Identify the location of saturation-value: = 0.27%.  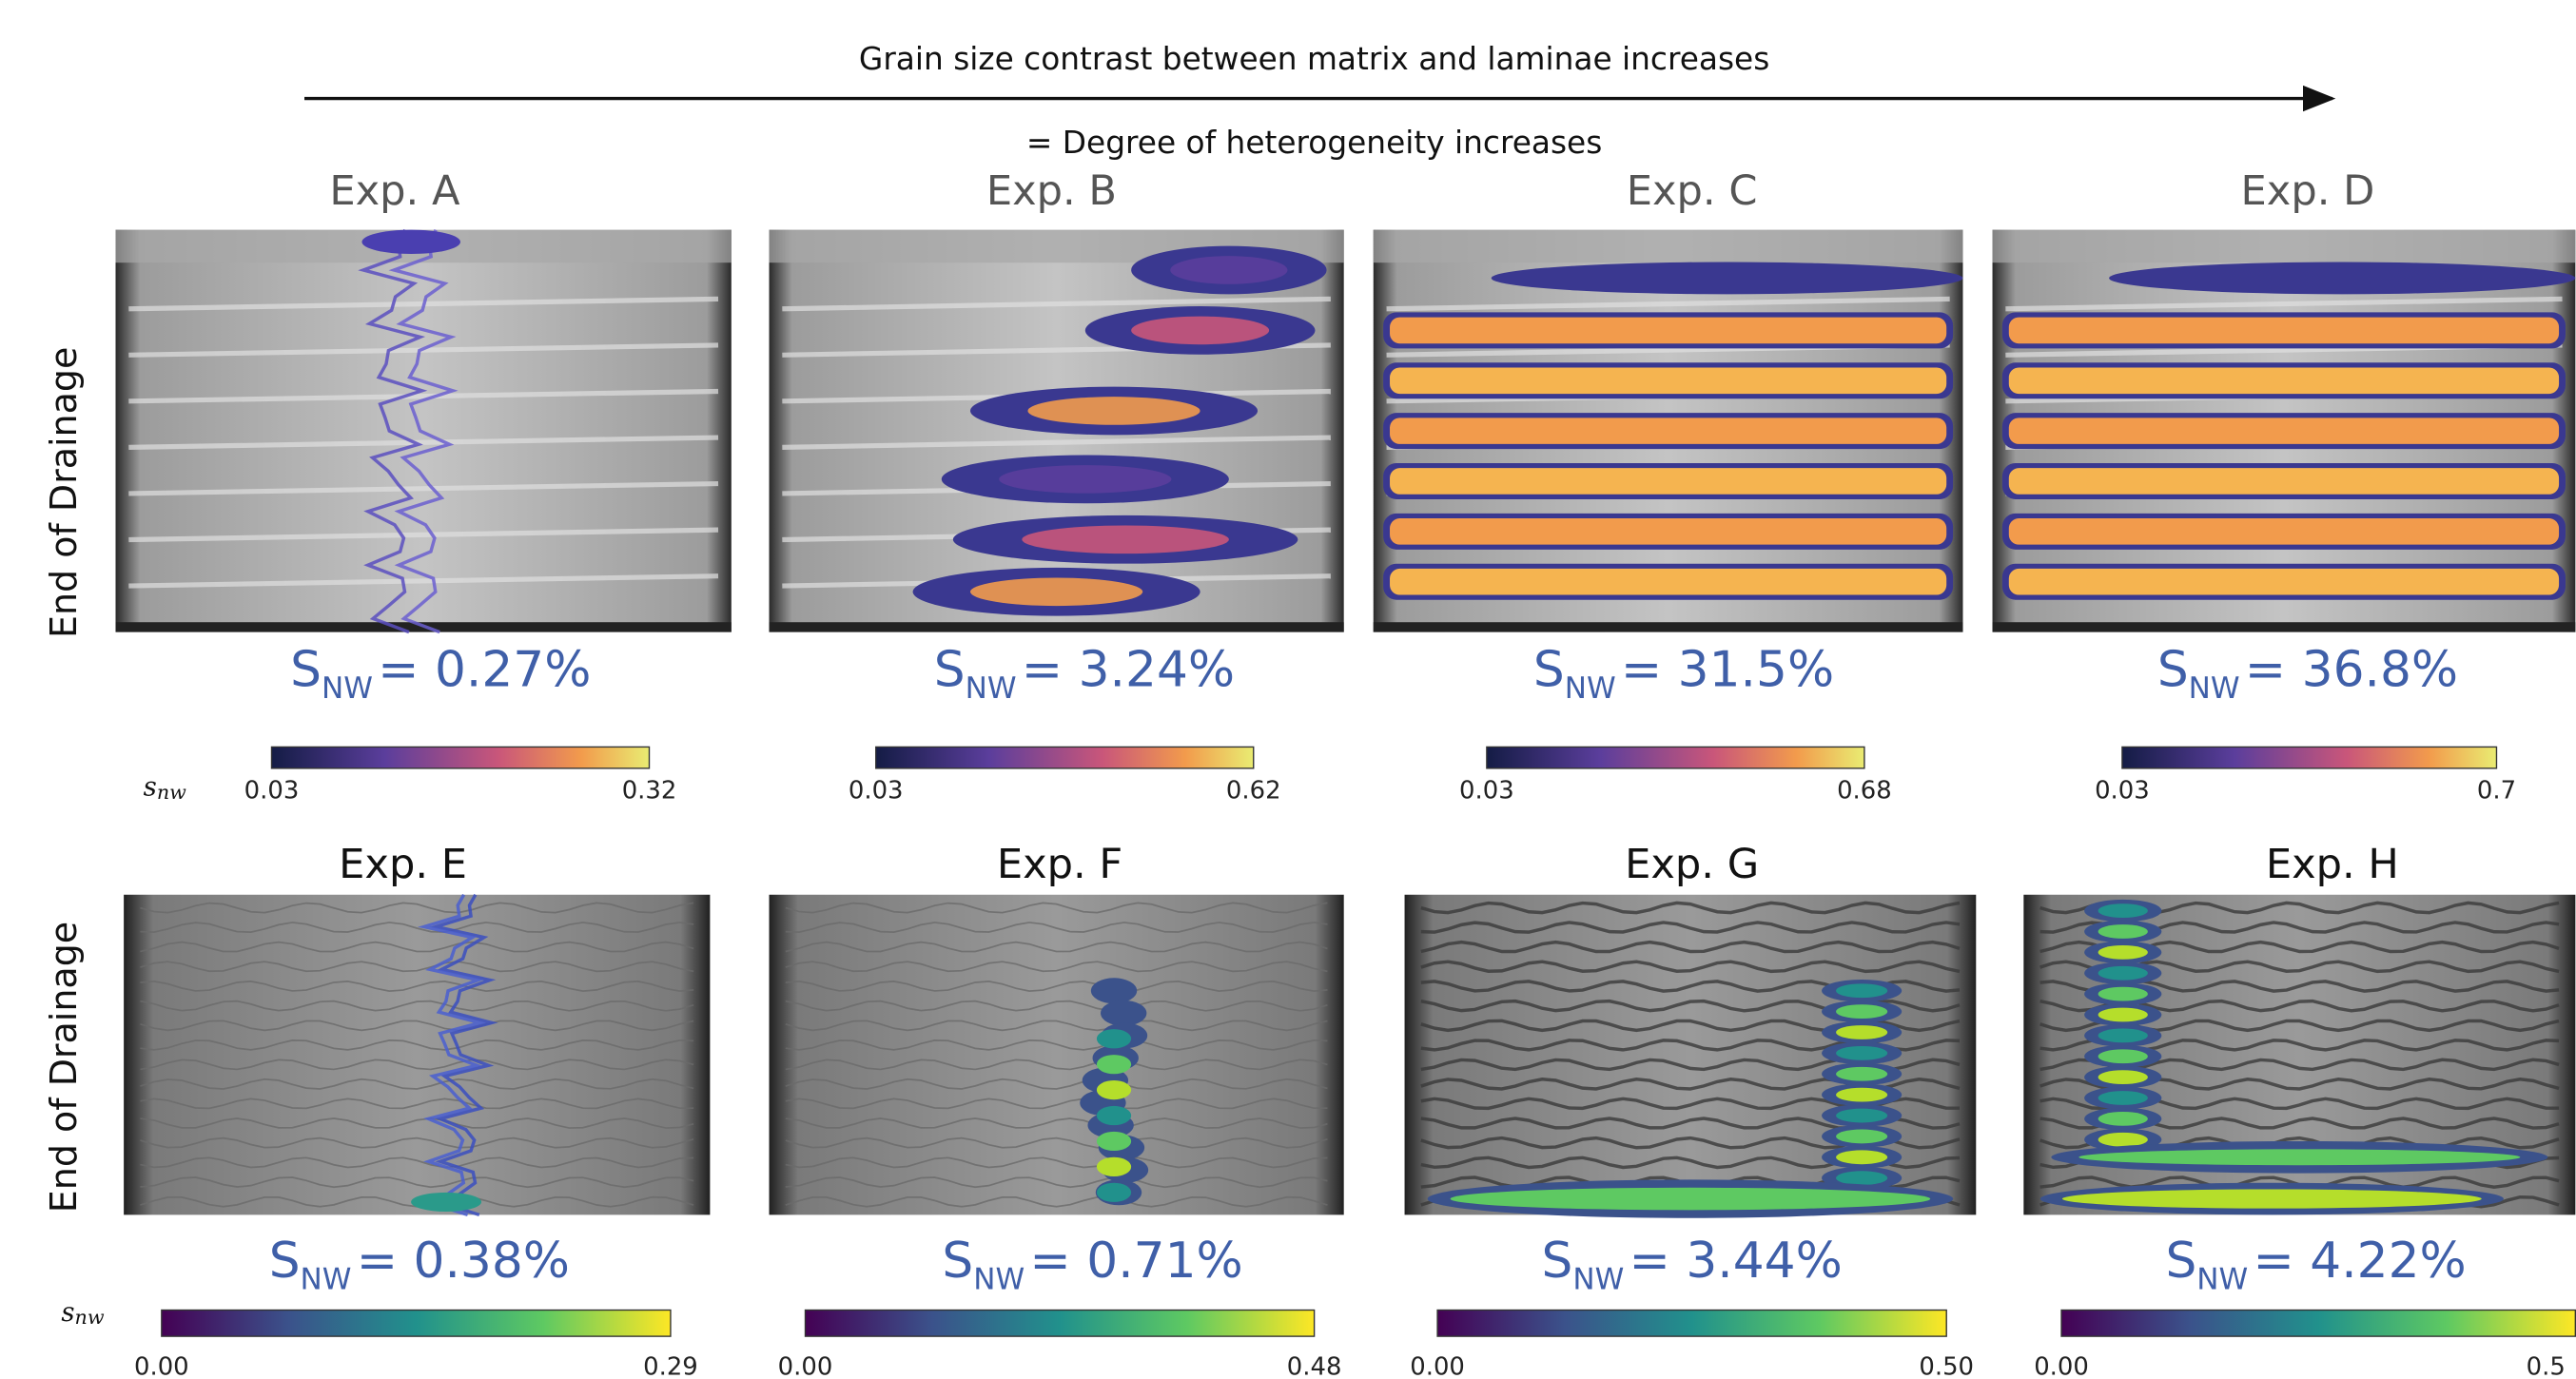
(485, 670).